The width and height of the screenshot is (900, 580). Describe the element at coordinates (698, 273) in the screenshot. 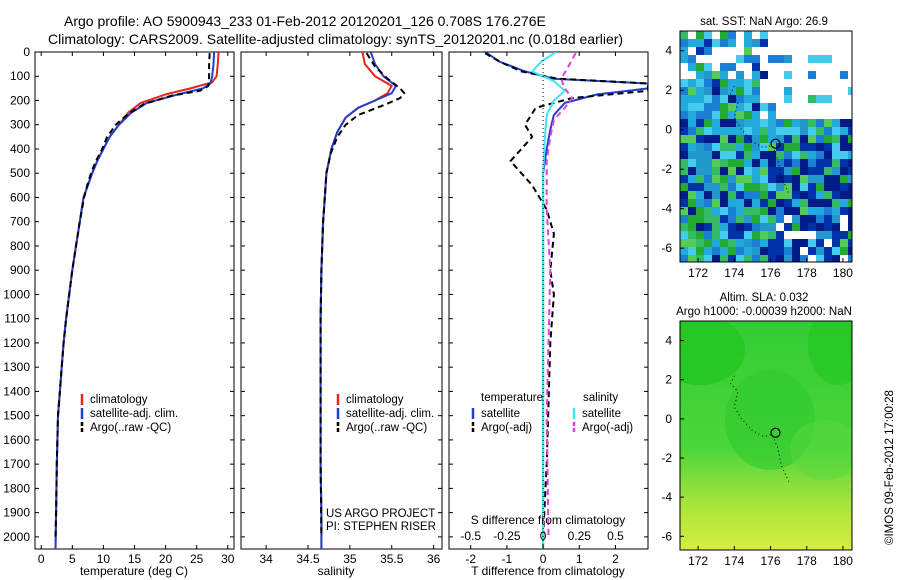

I see `map-x-tick-label: 172` at that location.